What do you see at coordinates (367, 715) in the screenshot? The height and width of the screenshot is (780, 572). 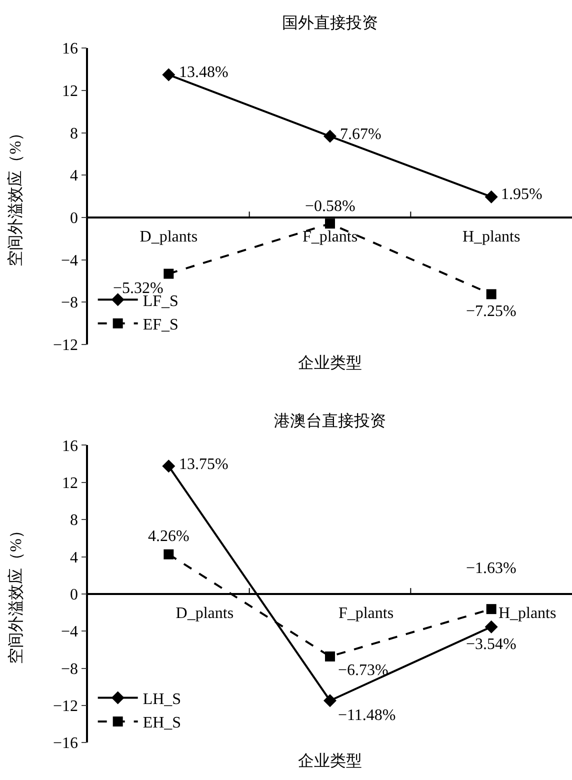 I see `data-label: −11.48%` at bounding box center [367, 715].